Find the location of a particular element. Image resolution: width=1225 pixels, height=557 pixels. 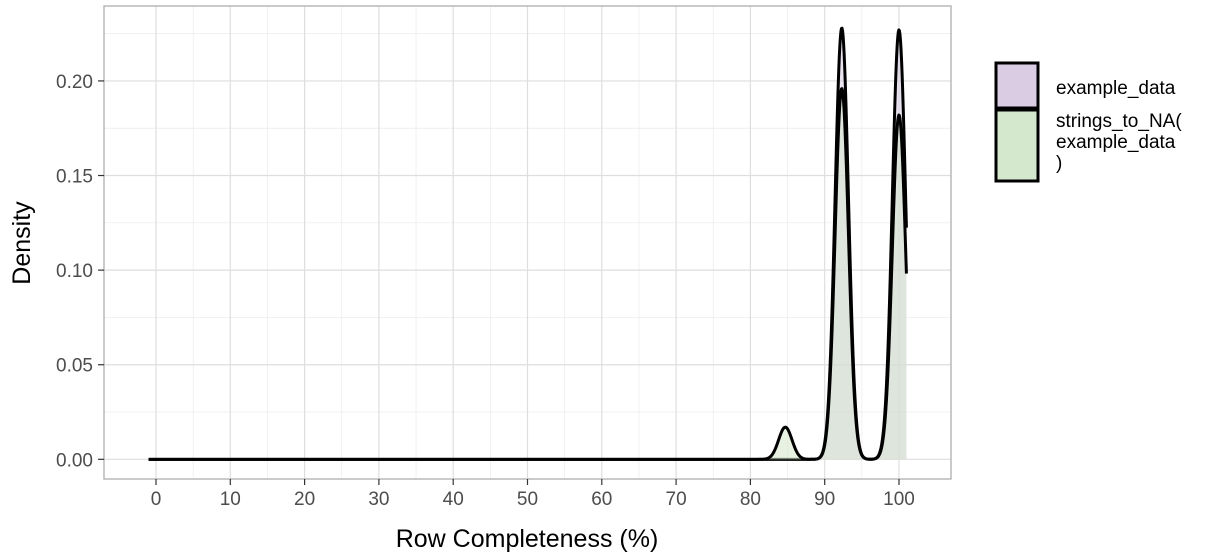

x-axis: 0 10 20 30 40 50 60 70 80 90 100 is located at coordinates (533, 494).